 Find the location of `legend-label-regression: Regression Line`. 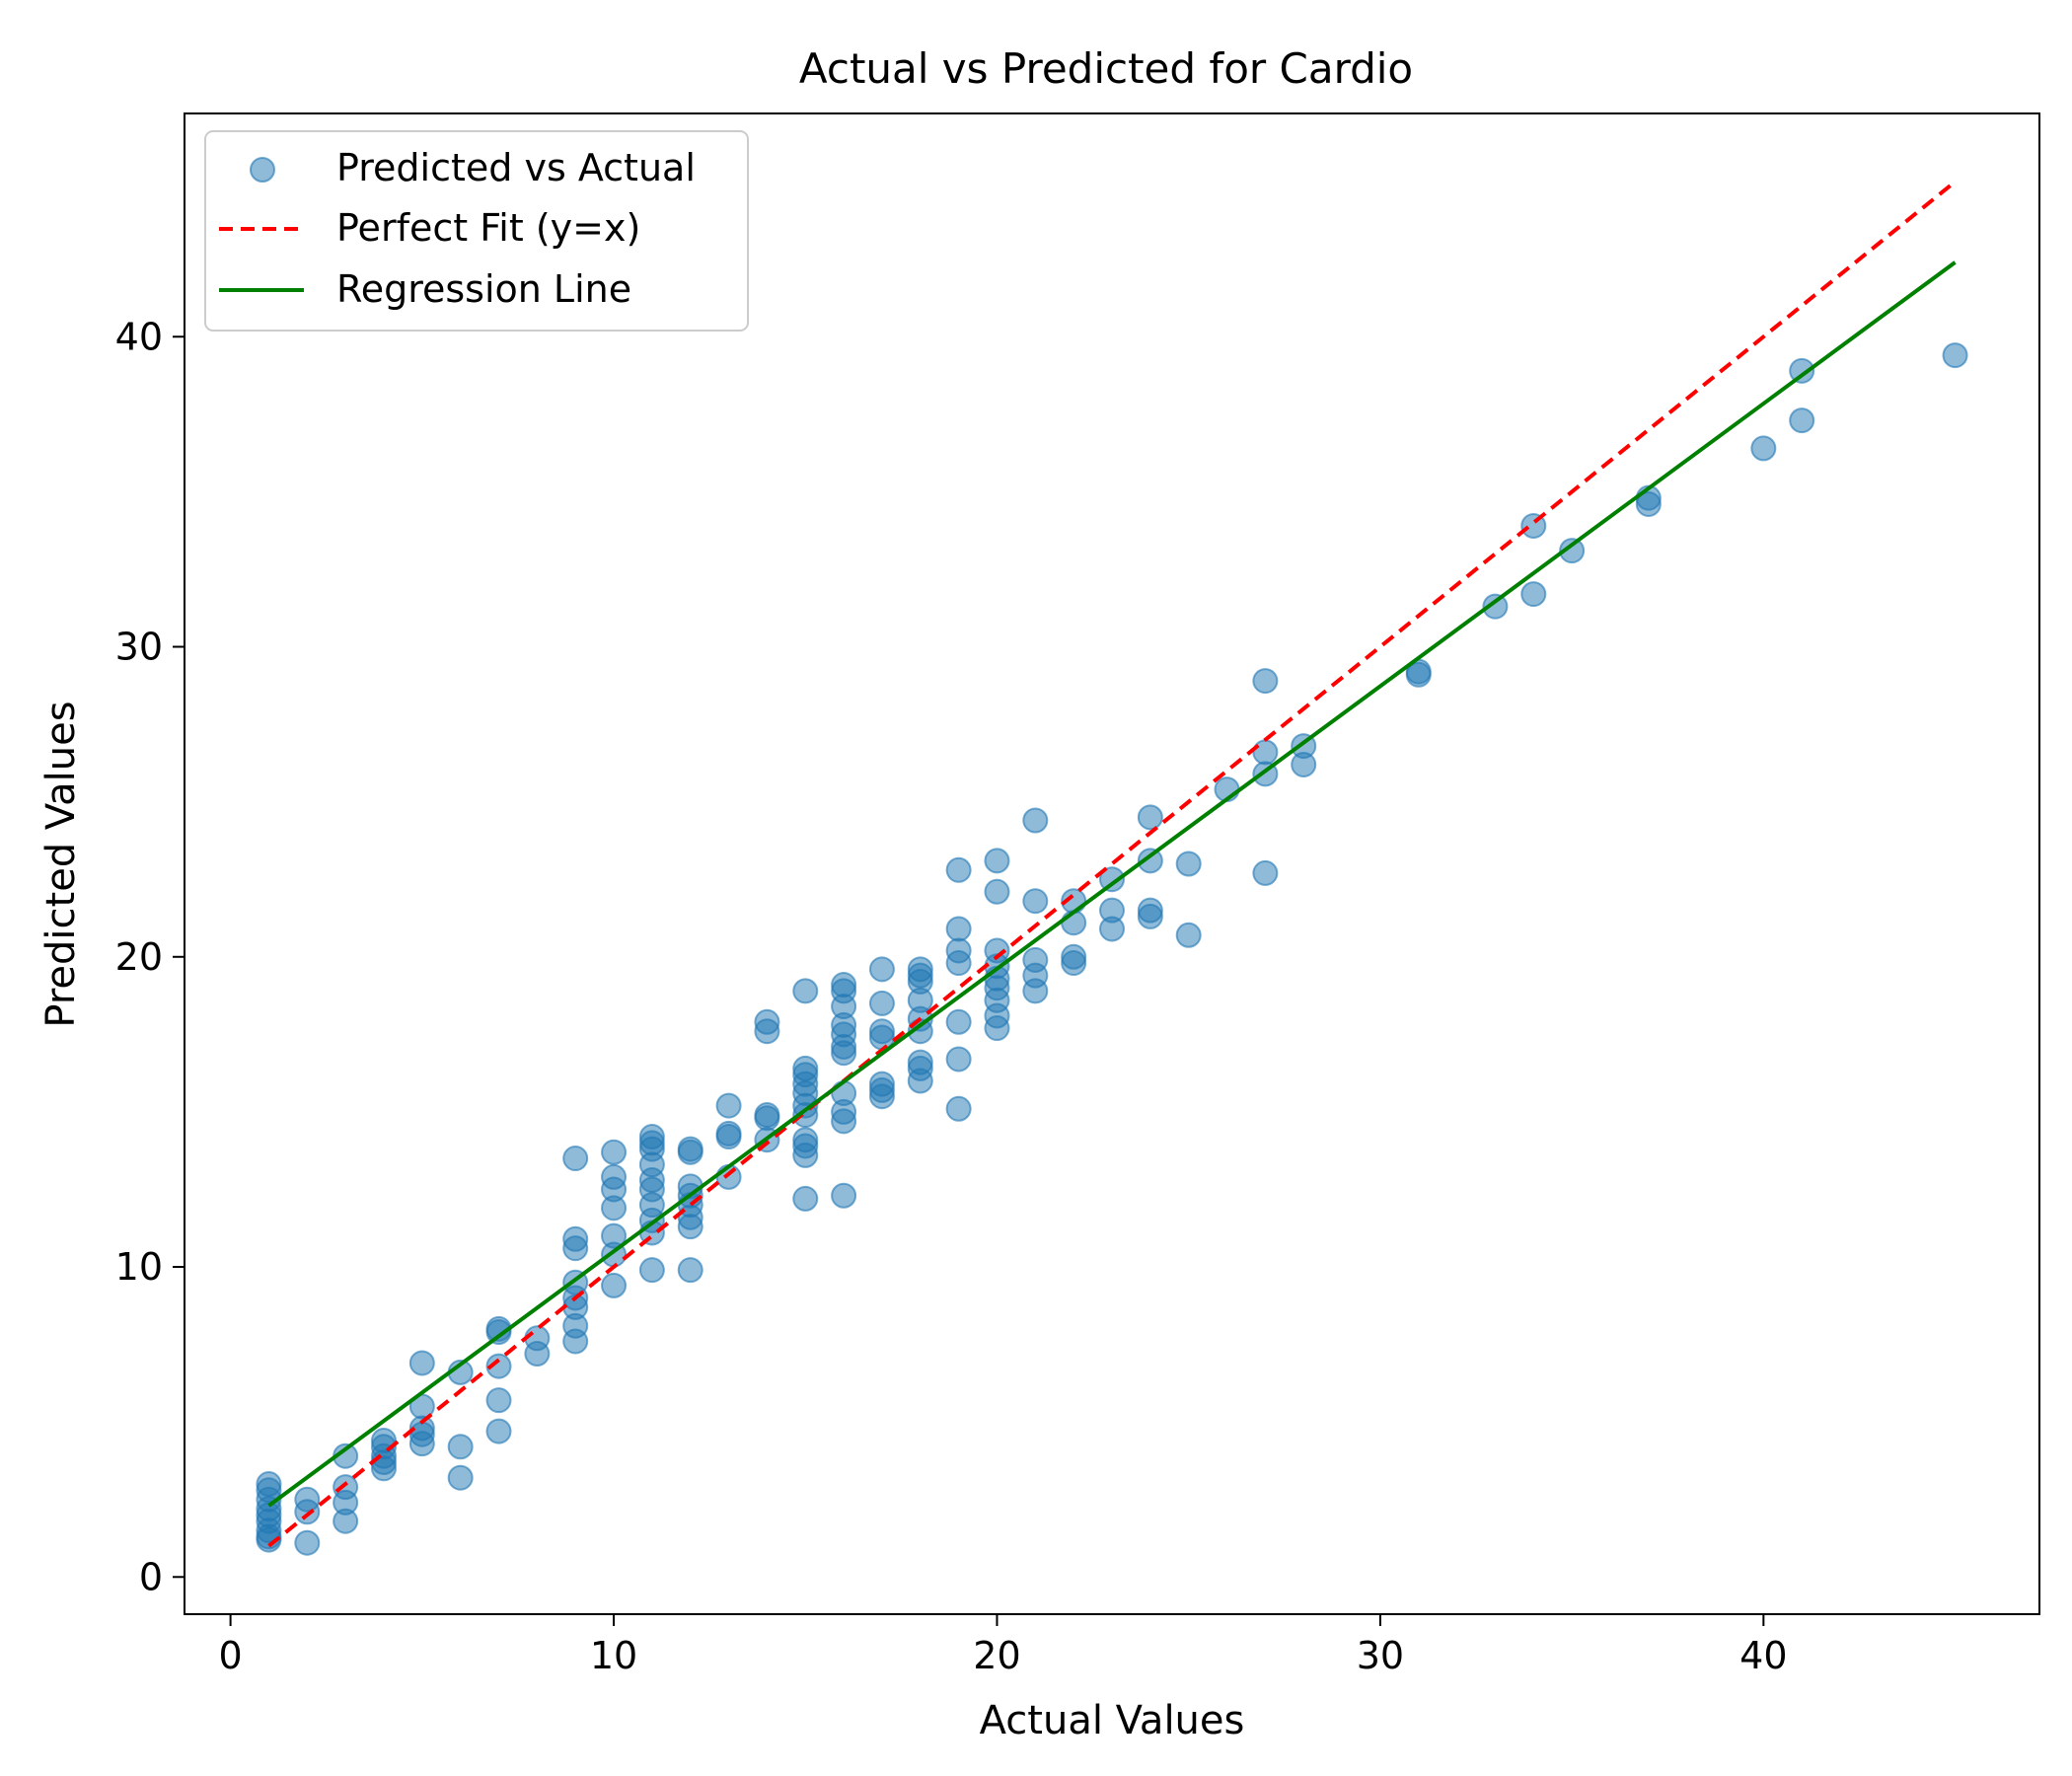

legend-label-regression: Regression Line is located at coordinates (484, 289).